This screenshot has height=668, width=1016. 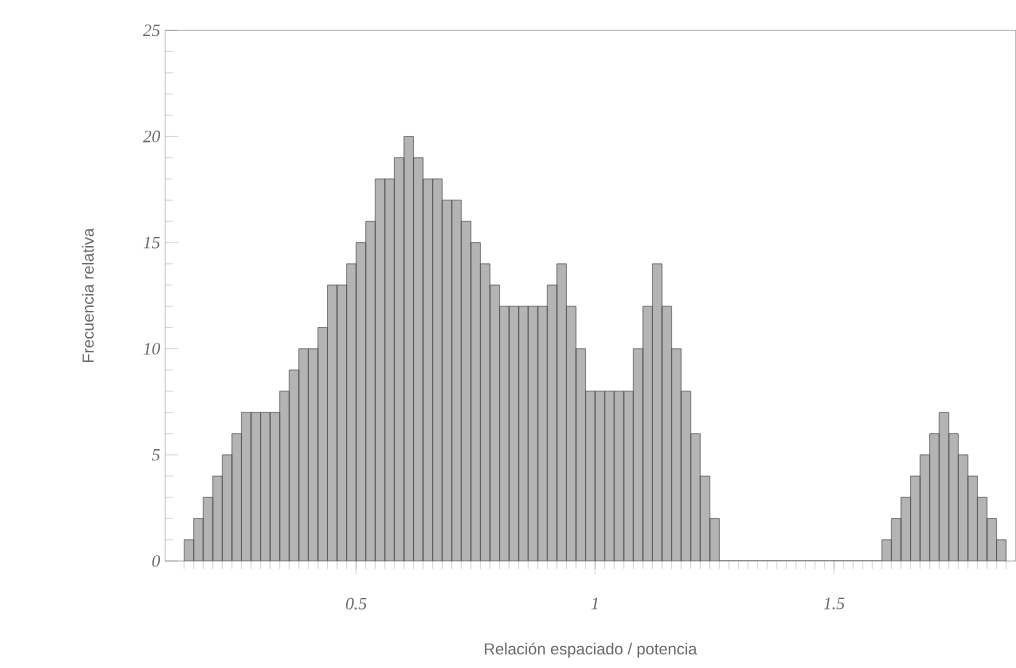 What do you see at coordinates (155, 455) in the screenshot?
I see `y-tick-label: 5` at bounding box center [155, 455].